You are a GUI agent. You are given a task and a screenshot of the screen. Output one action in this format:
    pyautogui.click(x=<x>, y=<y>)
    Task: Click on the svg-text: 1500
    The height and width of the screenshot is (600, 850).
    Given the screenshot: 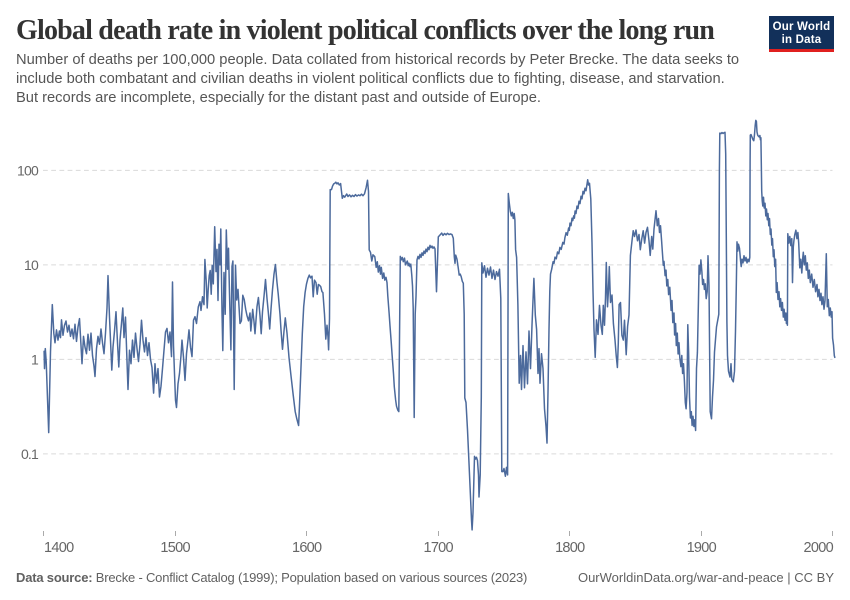 What is the action you would take?
    pyautogui.click(x=175, y=548)
    